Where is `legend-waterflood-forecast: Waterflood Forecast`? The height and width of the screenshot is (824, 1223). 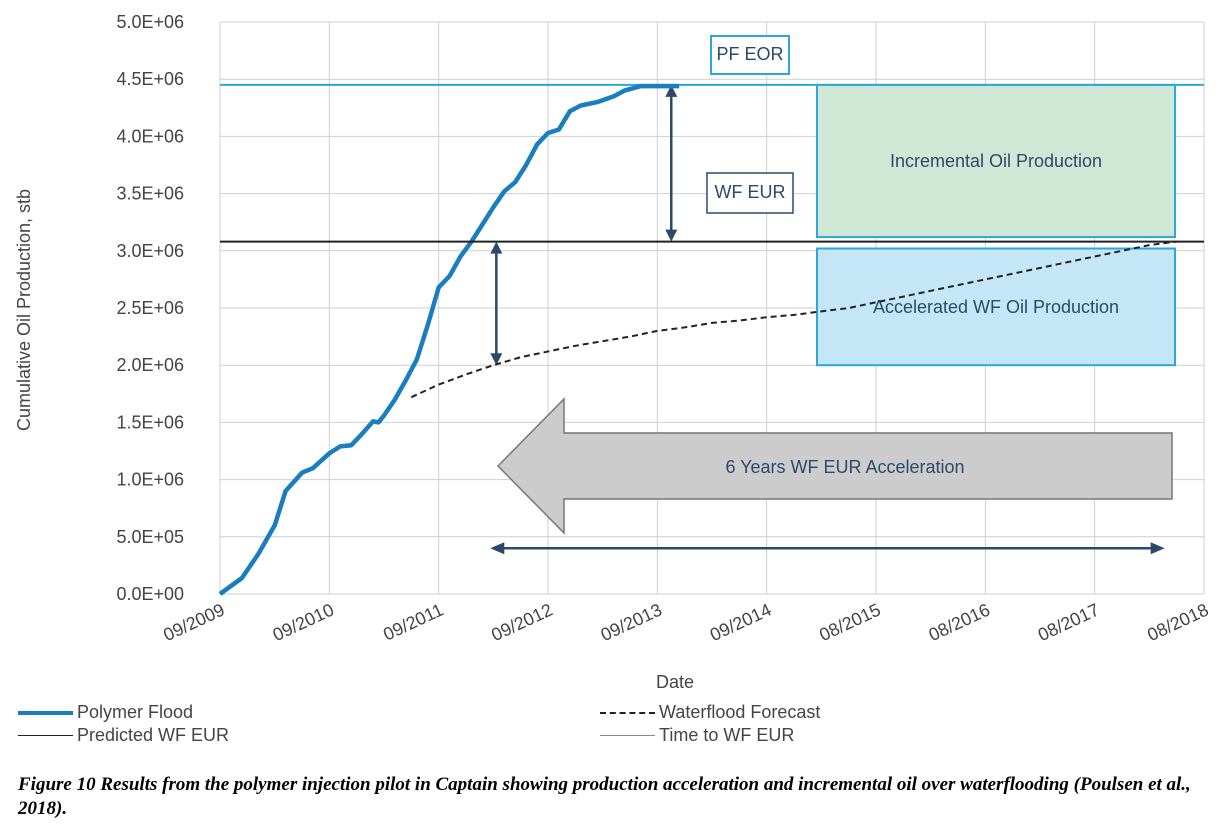
legend-waterflood-forecast: Waterflood Forecast is located at coordinates (710, 712).